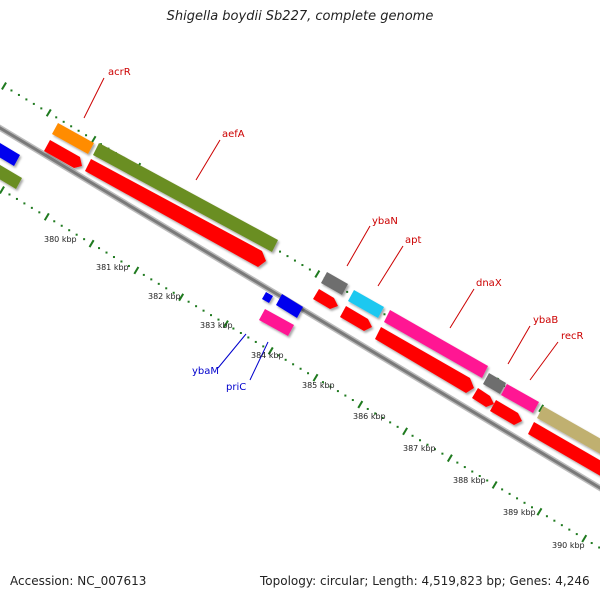  What do you see at coordinates (545, 320) in the screenshot?
I see `gene-label-ybaB: ybaB` at bounding box center [545, 320].